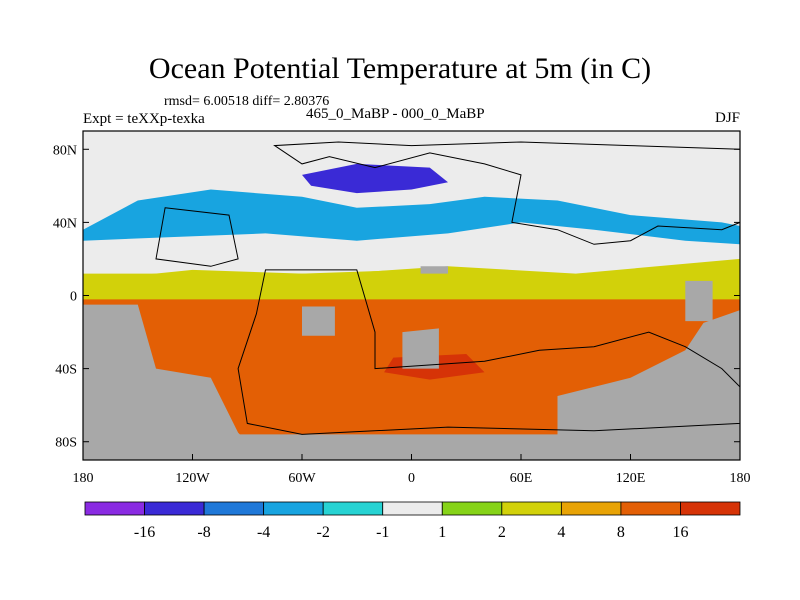 This screenshot has width=800, height=600. I want to click on colorbar-label: 4, so click(561, 532).